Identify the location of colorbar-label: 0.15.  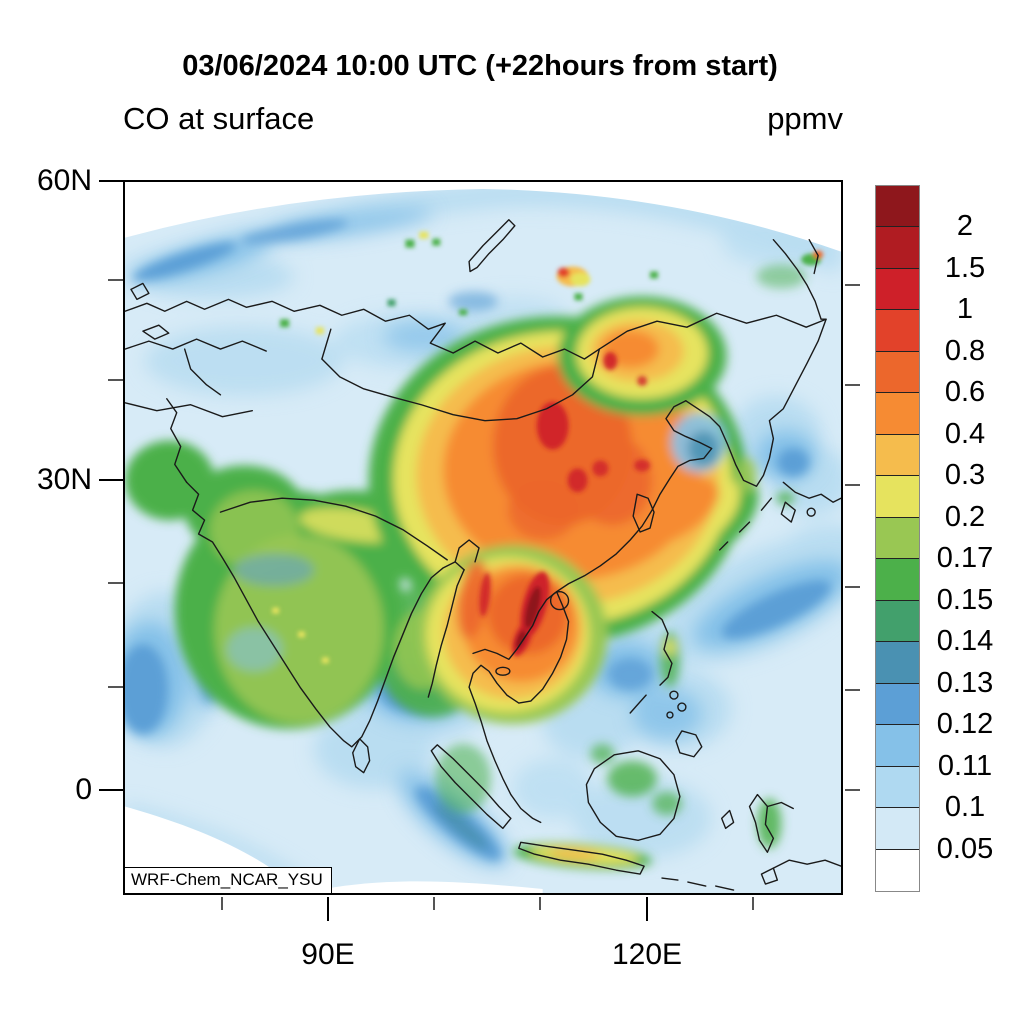
(965, 599).